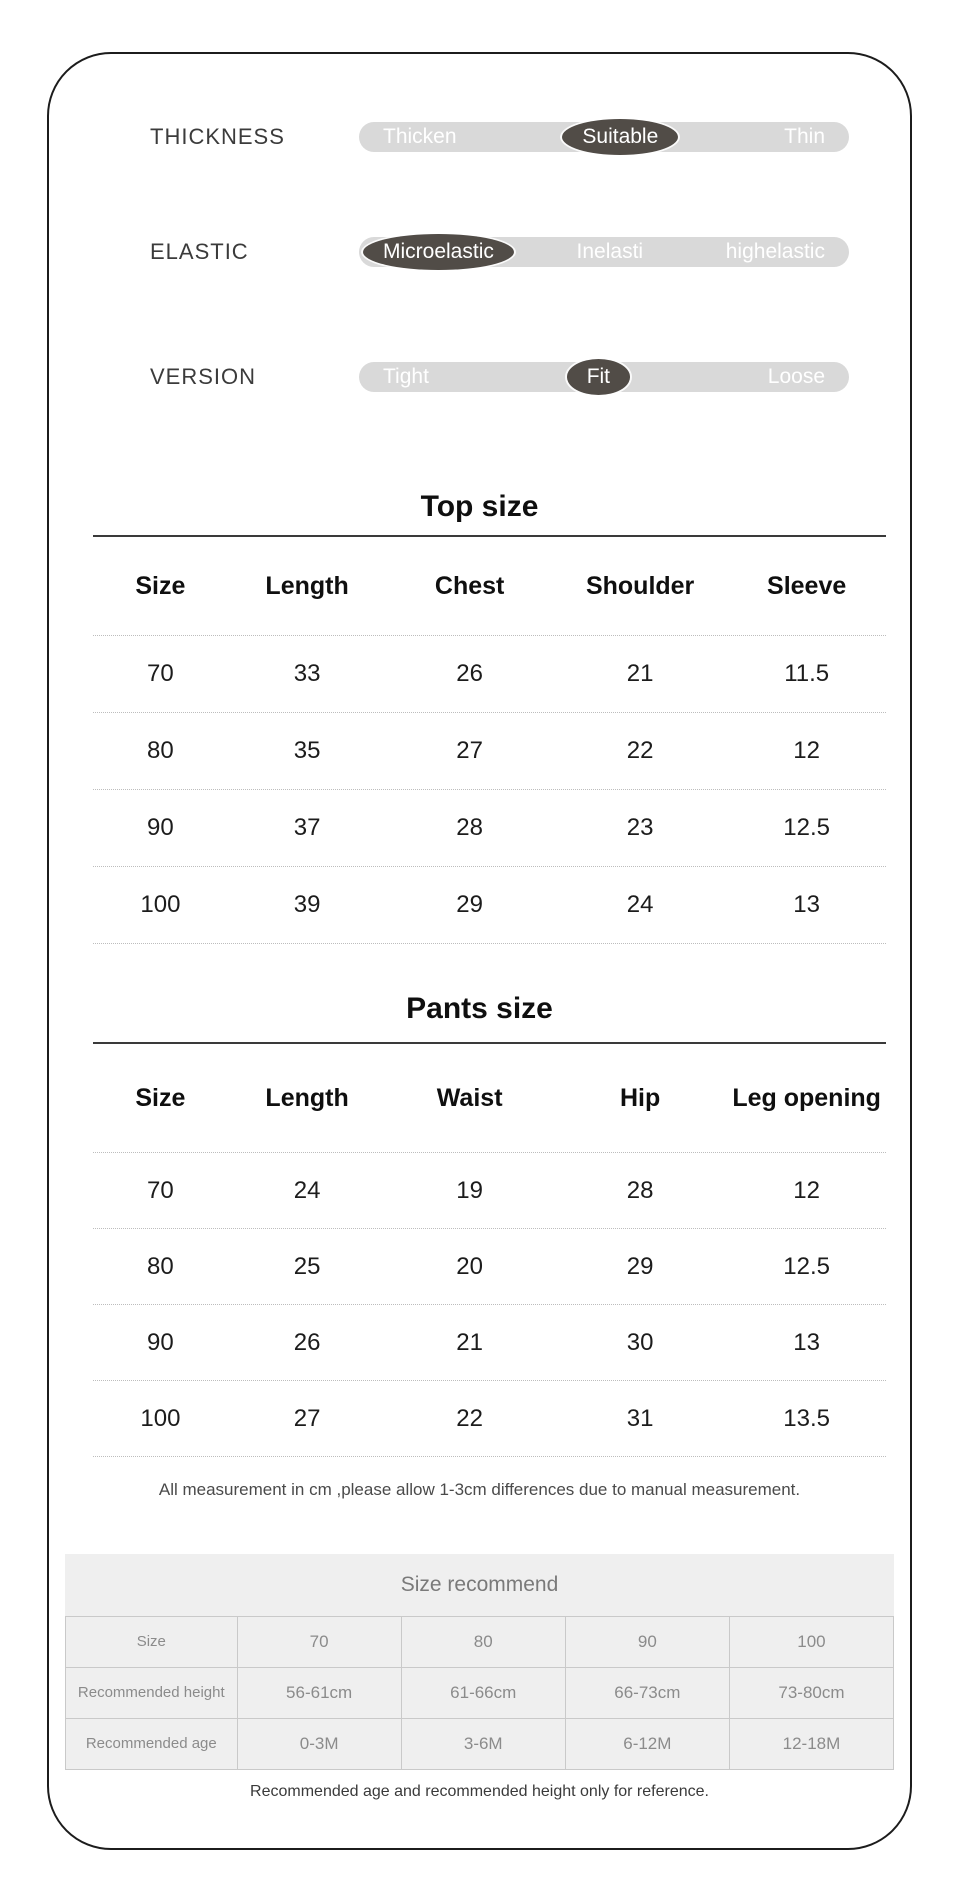  Describe the element at coordinates (804, 136) in the screenshot. I see `option-thin: Thin` at that location.